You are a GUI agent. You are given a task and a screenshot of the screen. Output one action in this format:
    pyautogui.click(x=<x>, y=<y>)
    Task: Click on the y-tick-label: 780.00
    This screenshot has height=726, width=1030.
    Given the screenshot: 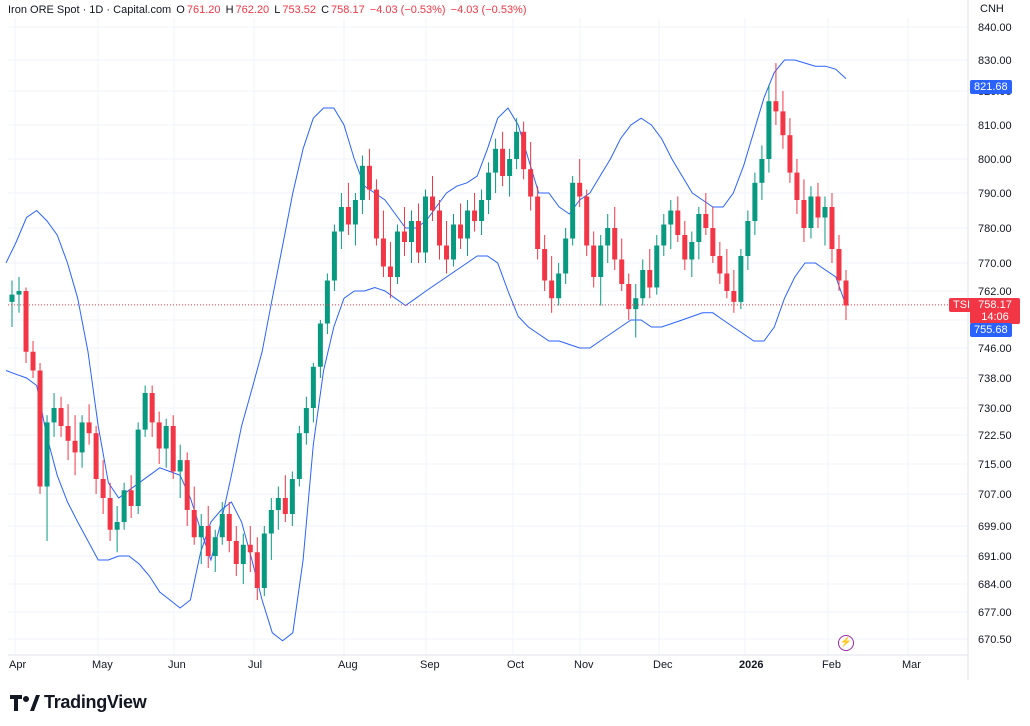 What is the action you would take?
    pyautogui.click(x=995, y=229)
    